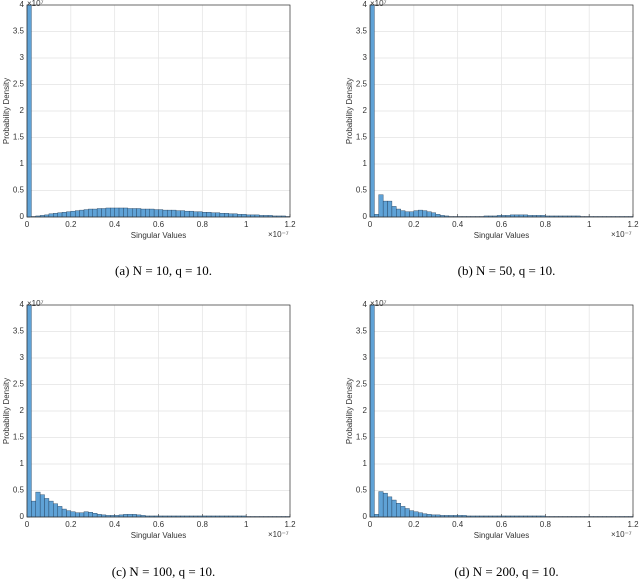  Describe the element at coordinates (506, 571) in the screenshot. I see `caption: (d) N = 200, q = 10.` at that location.